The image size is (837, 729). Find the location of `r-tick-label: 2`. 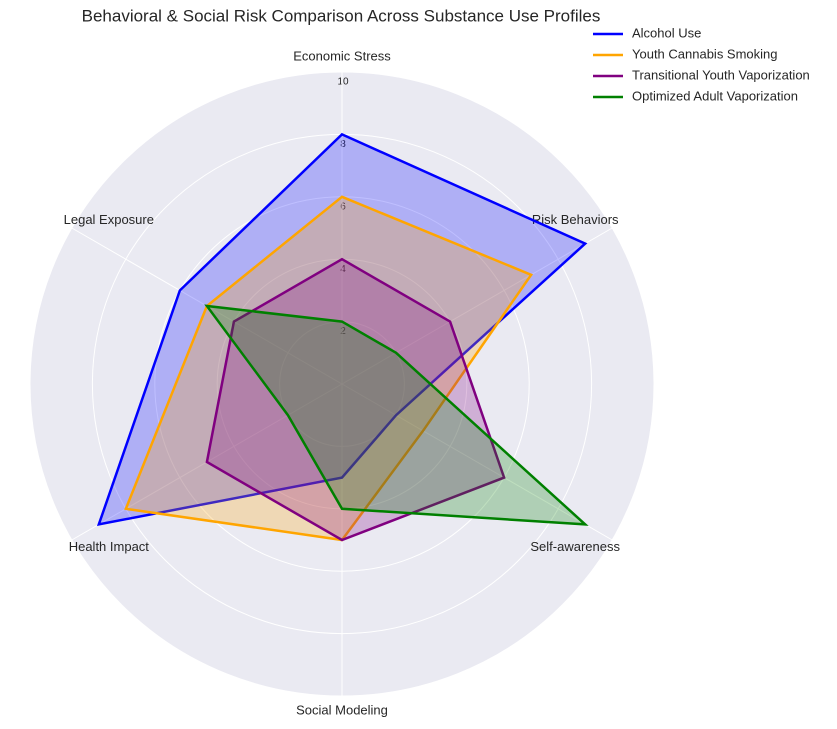

r-tick-label: 2 is located at coordinates (343, 331).